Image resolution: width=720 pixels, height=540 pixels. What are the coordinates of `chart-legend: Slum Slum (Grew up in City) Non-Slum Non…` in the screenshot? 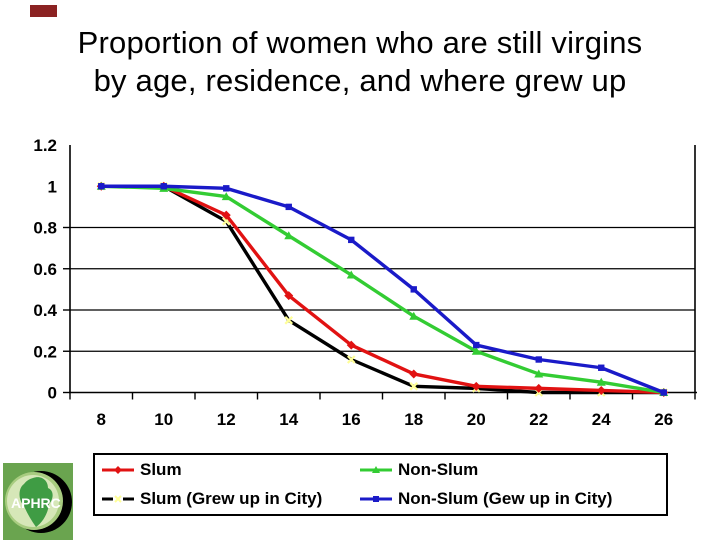 It's located at (380, 484).